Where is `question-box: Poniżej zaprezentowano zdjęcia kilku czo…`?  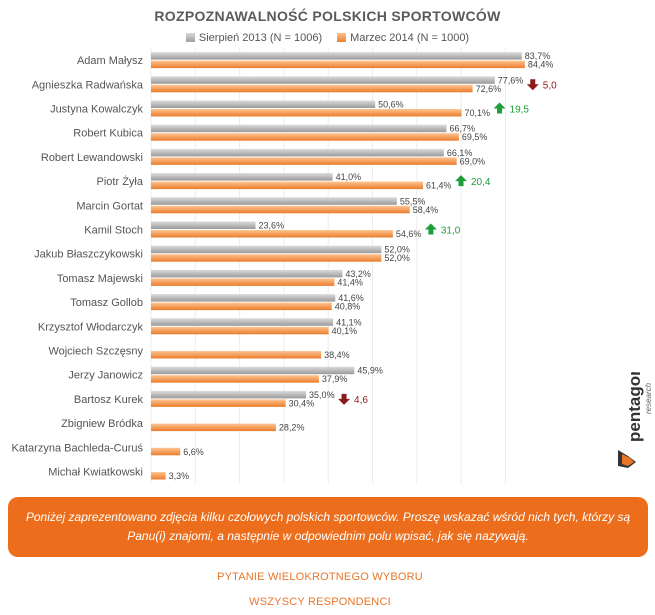 question-box: Poniżej zaprezentowano zdjęcia kilku czo… is located at coordinates (328, 527).